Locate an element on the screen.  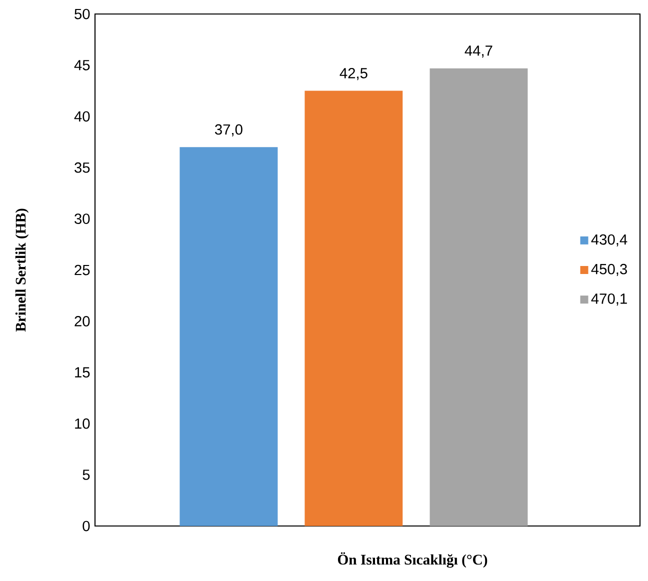
y-tick-label: 45 is located at coordinates (82, 65).